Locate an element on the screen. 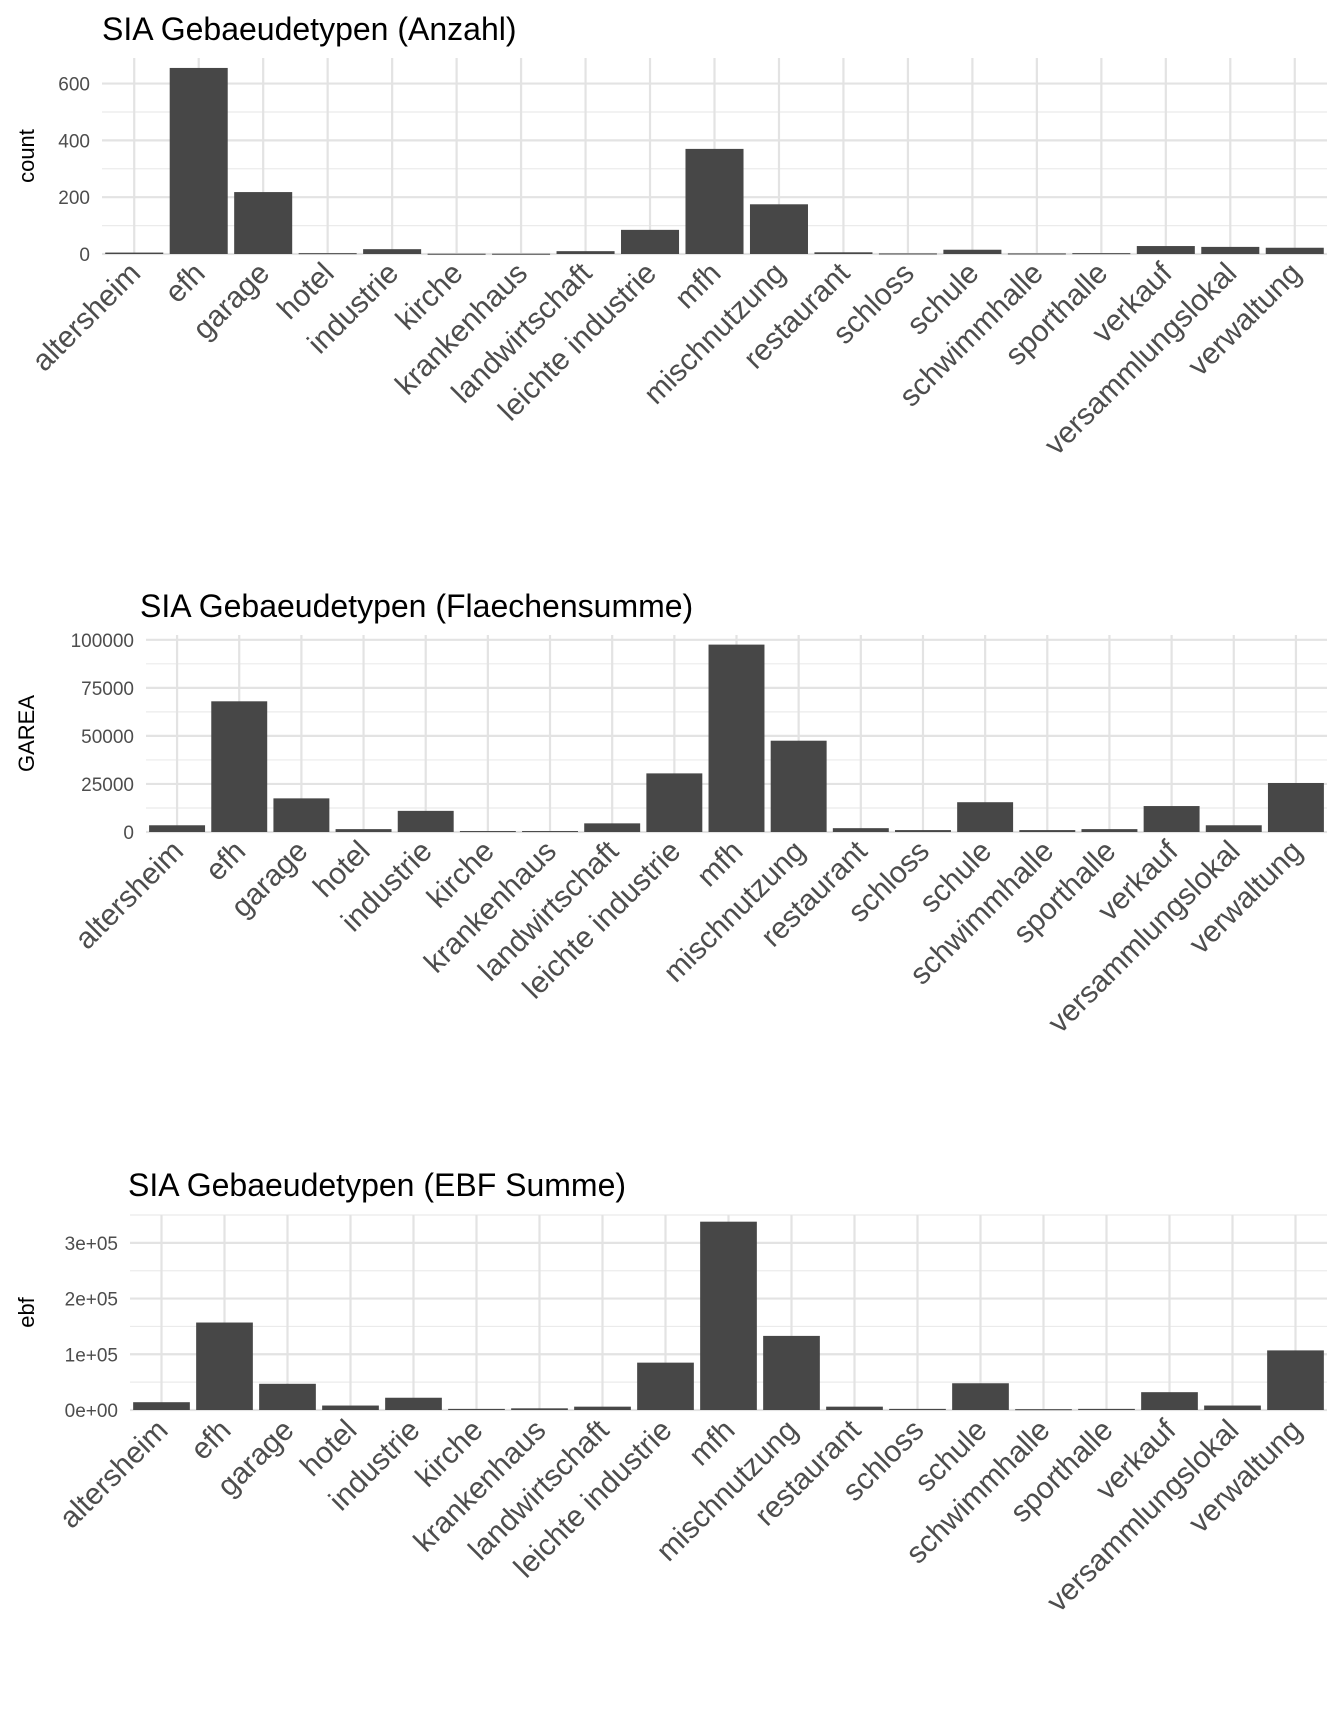  y-tick-label: 0e+00 is located at coordinates (91, 1411).